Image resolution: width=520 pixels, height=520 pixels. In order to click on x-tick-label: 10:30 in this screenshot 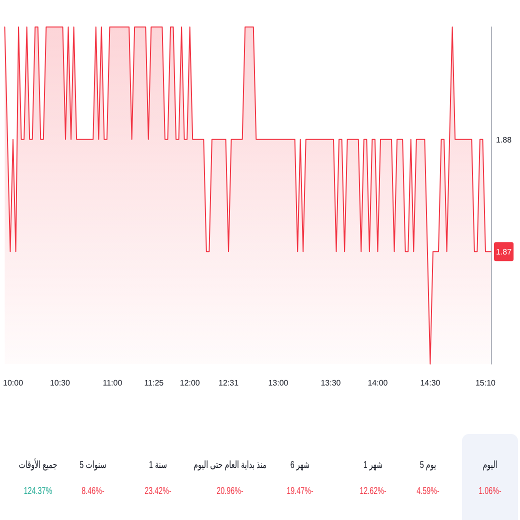, I will do `click(60, 383)`.